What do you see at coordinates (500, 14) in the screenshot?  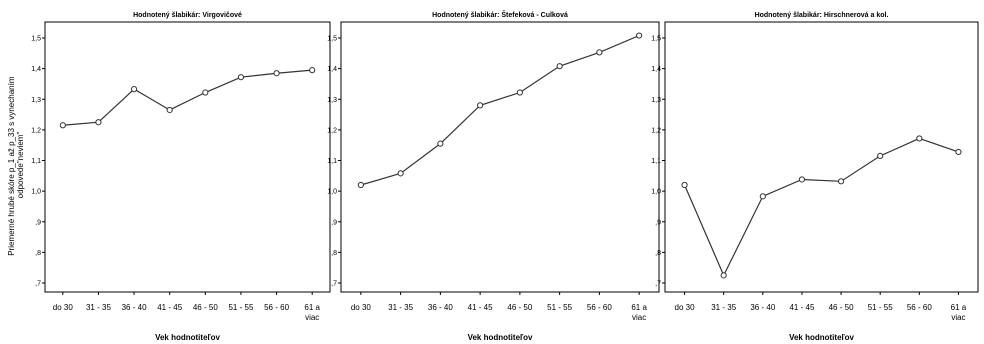 I see `chart-title: Hodnotený šlabikár: Štefeková - Culková` at bounding box center [500, 14].